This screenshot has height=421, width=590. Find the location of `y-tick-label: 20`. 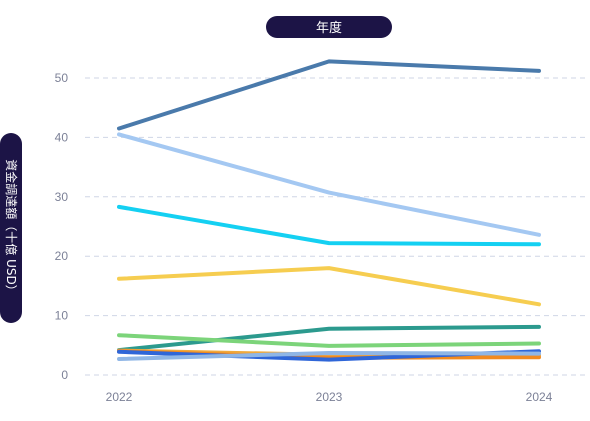

y-tick-label: 20 is located at coordinates (62, 256).